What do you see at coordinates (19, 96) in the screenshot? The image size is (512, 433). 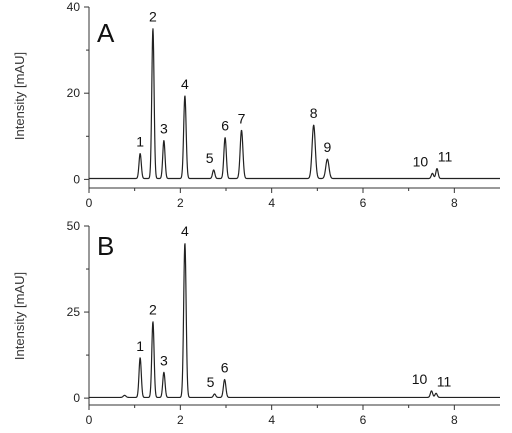 I see `panel-a-y-axis-title: Intensity [mAU]` at bounding box center [19, 96].